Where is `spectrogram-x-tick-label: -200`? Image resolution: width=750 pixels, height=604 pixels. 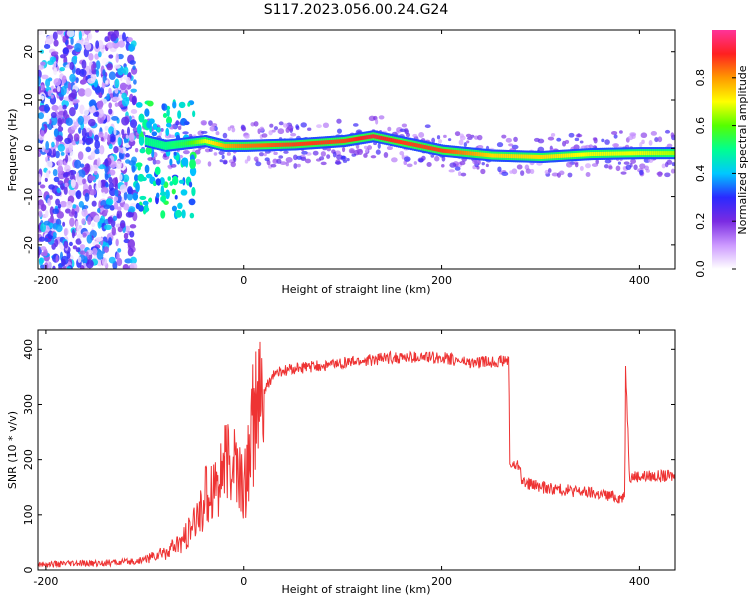 spectrogram-x-tick-label: -200 is located at coordinates (45, 280).